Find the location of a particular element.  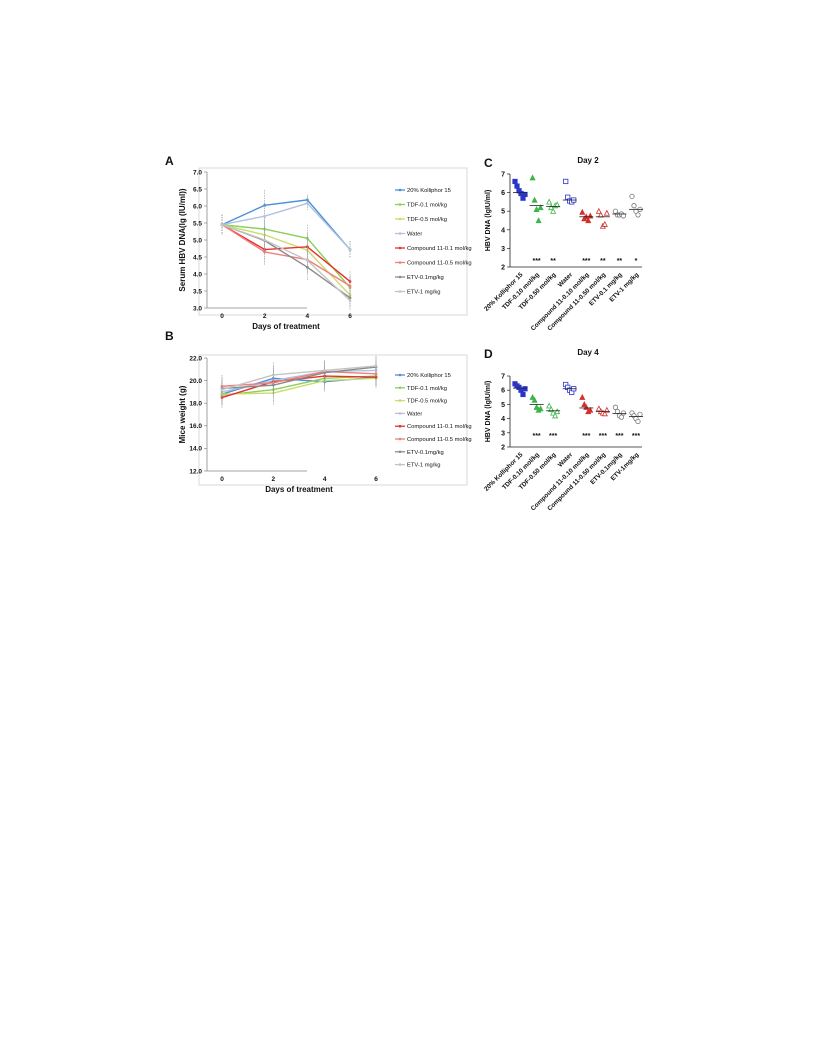

legend-label: TDF-0.5 mol/kg is located at coordinates (427, 402).